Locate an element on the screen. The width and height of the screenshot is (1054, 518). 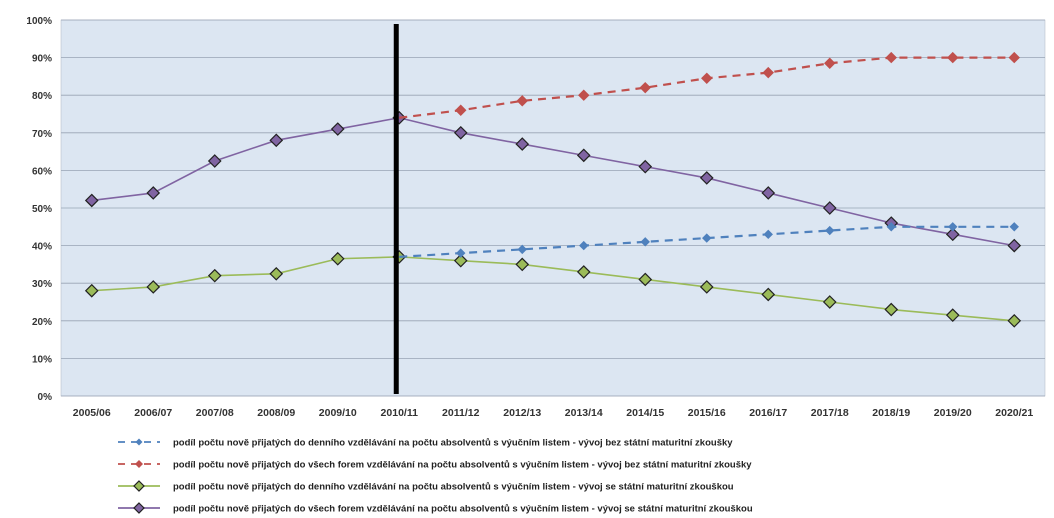
y-tick-label: 10% is located at coordinates (42, 359).